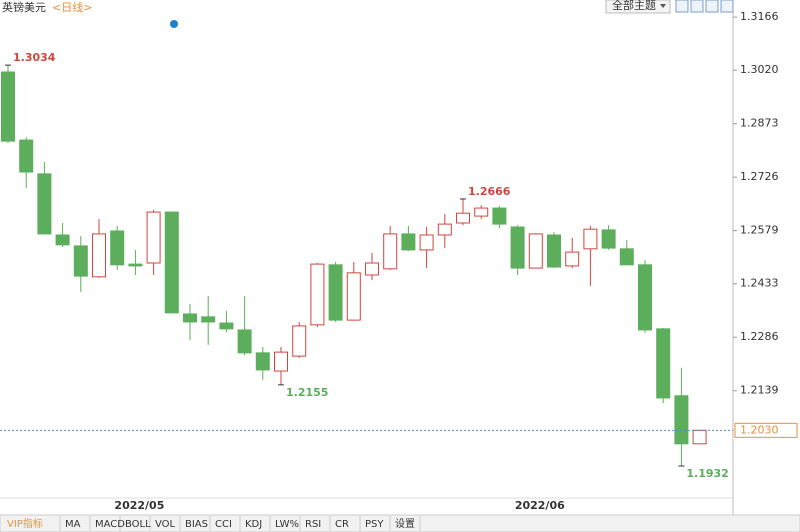 The height and width of the screenshot is (532, 800). Describe the element at coordinates (759, 69) in the screenshot. I see `y-tick-label: 1.3020` at that location.